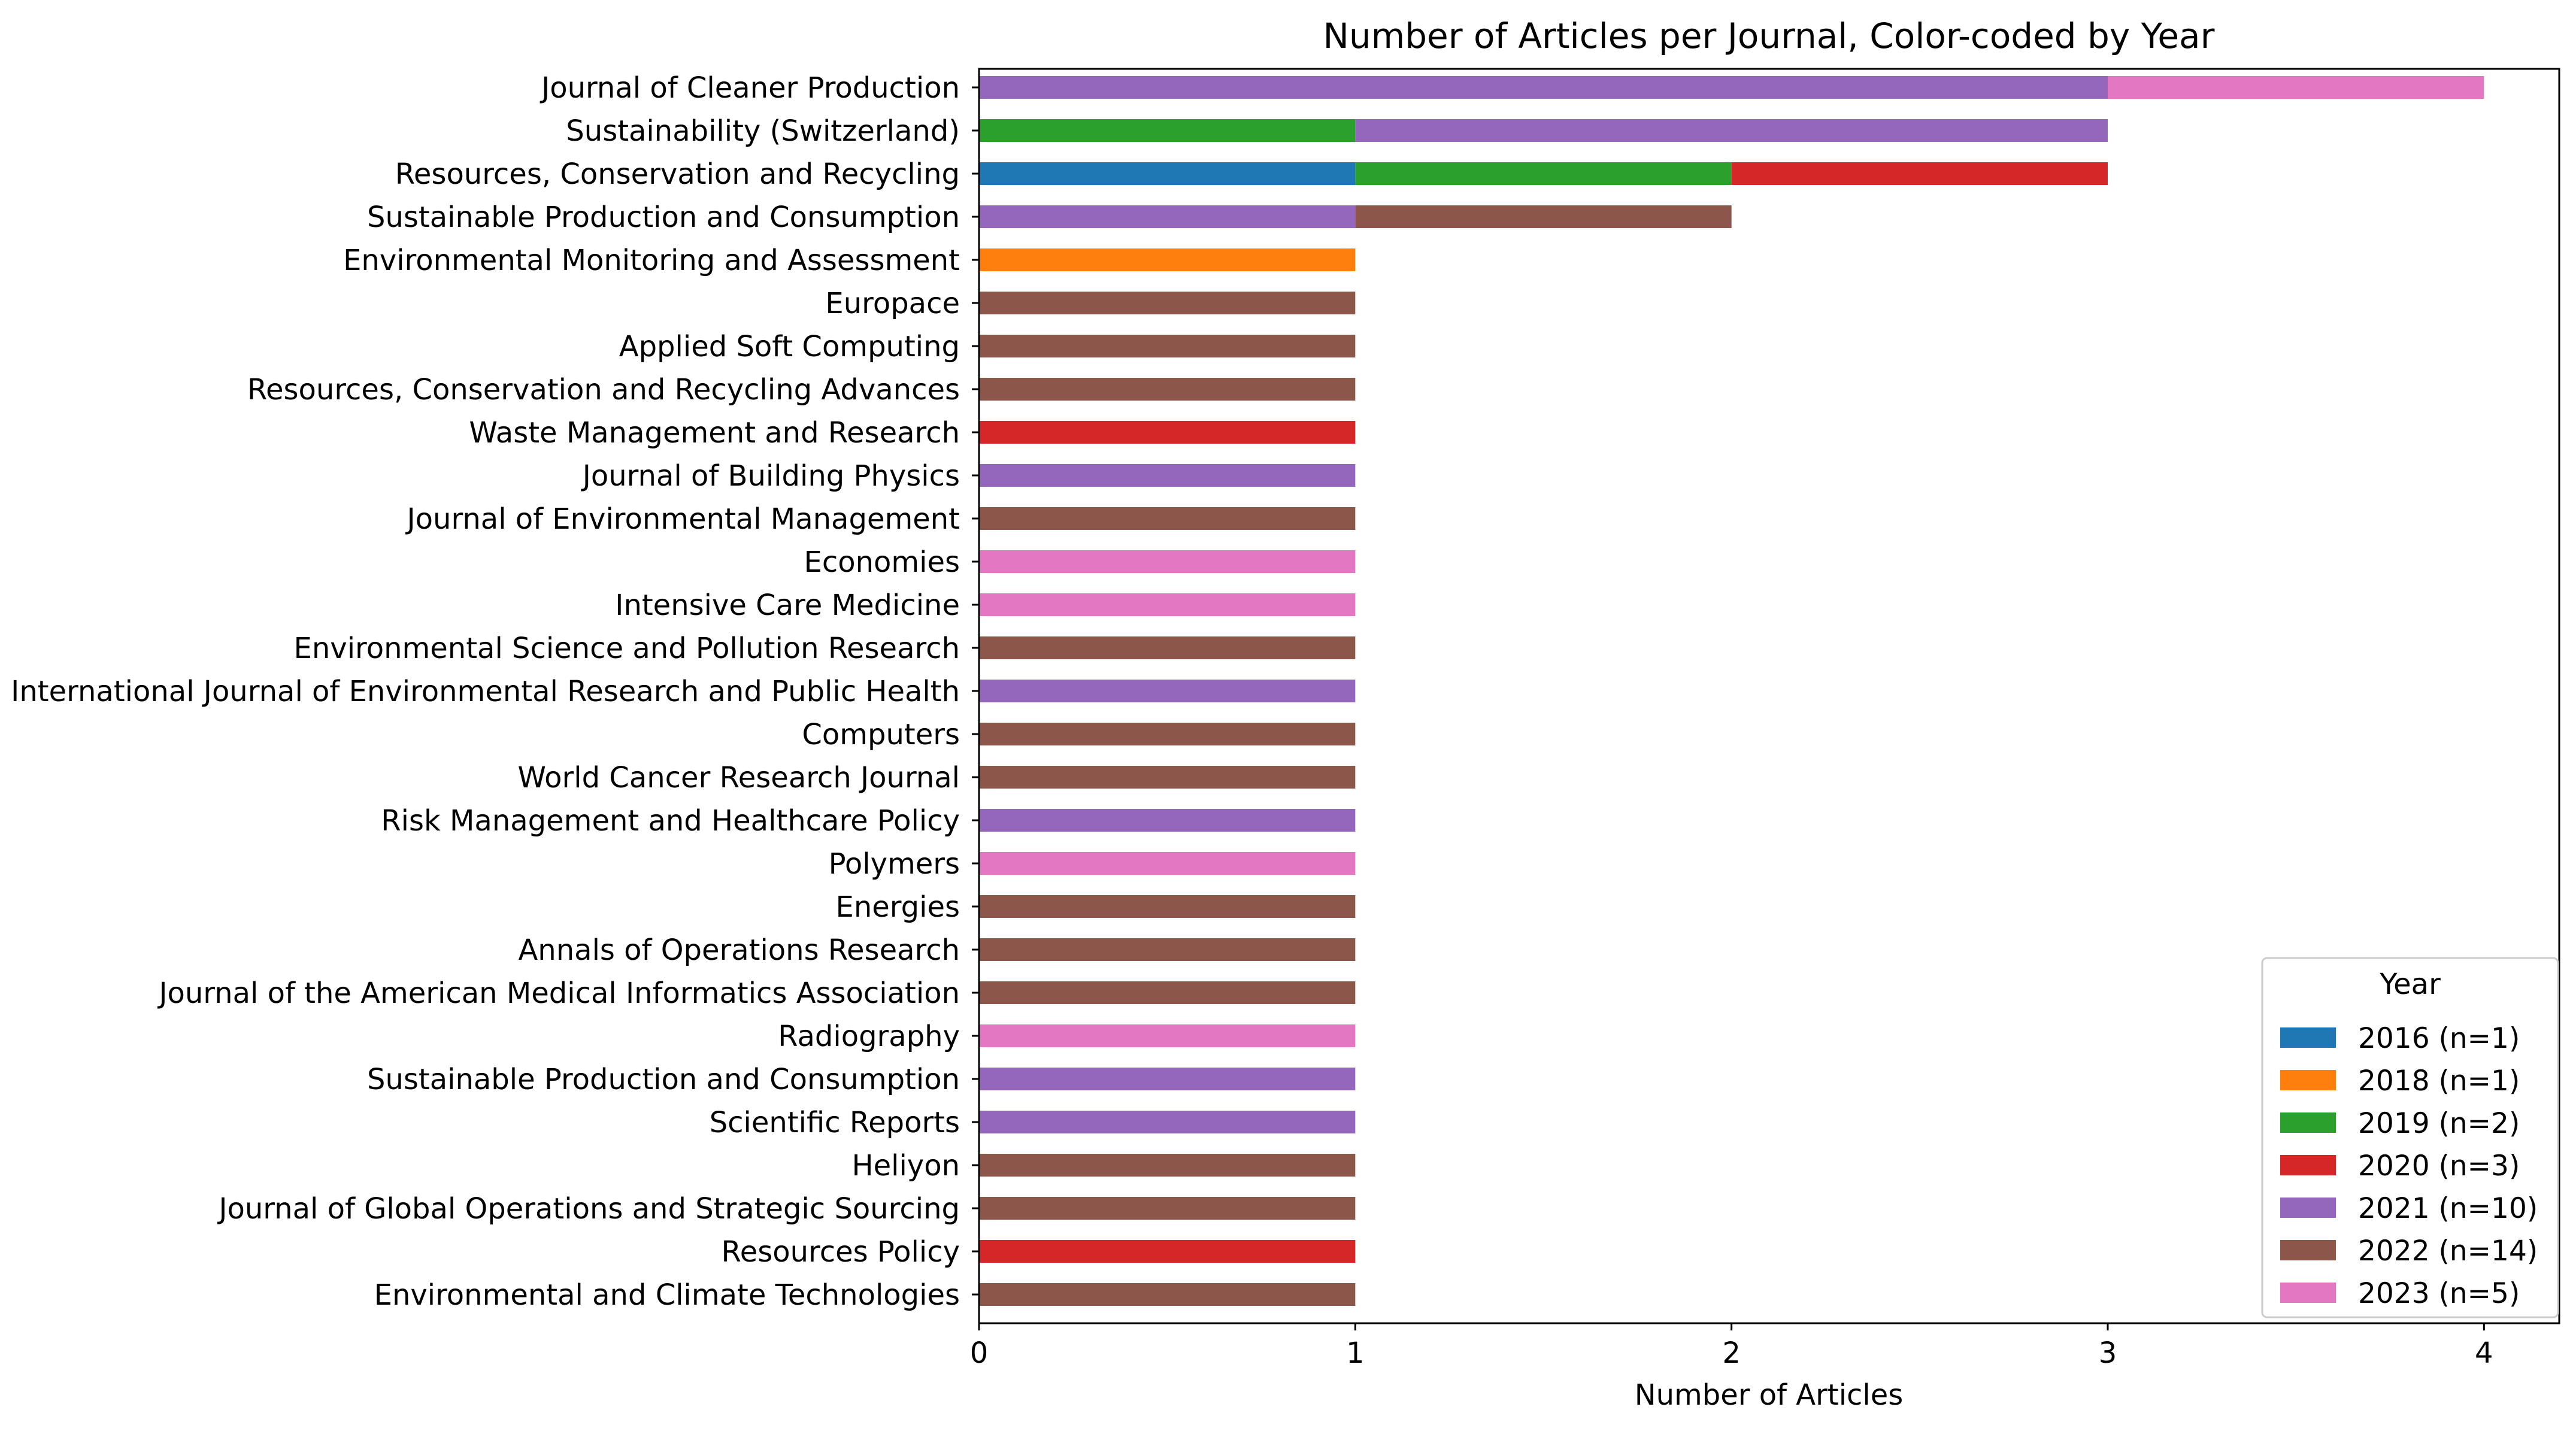  I want to click on legend-entry-label: 2023 (n=5), so click(2439, 1293).